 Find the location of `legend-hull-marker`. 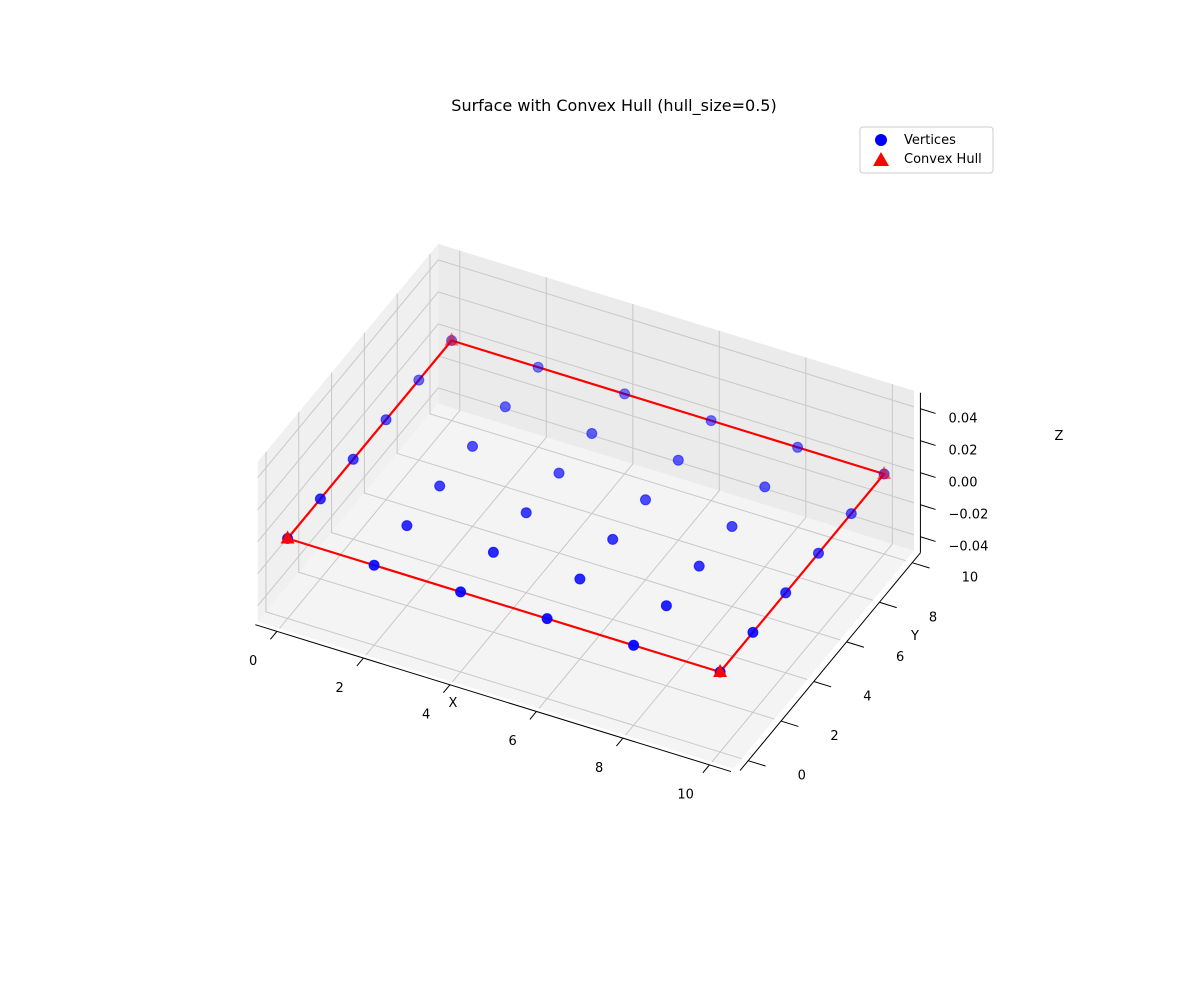

legend-hull-marker is located at coordinates (881, 159).